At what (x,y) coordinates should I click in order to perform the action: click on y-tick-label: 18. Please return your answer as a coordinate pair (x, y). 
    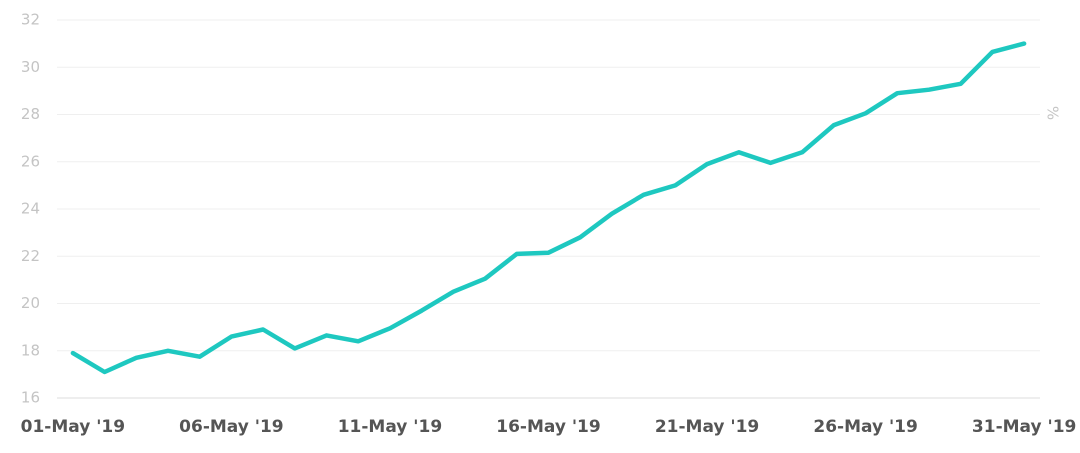
    Looking at the image, I should click on (30, 350).